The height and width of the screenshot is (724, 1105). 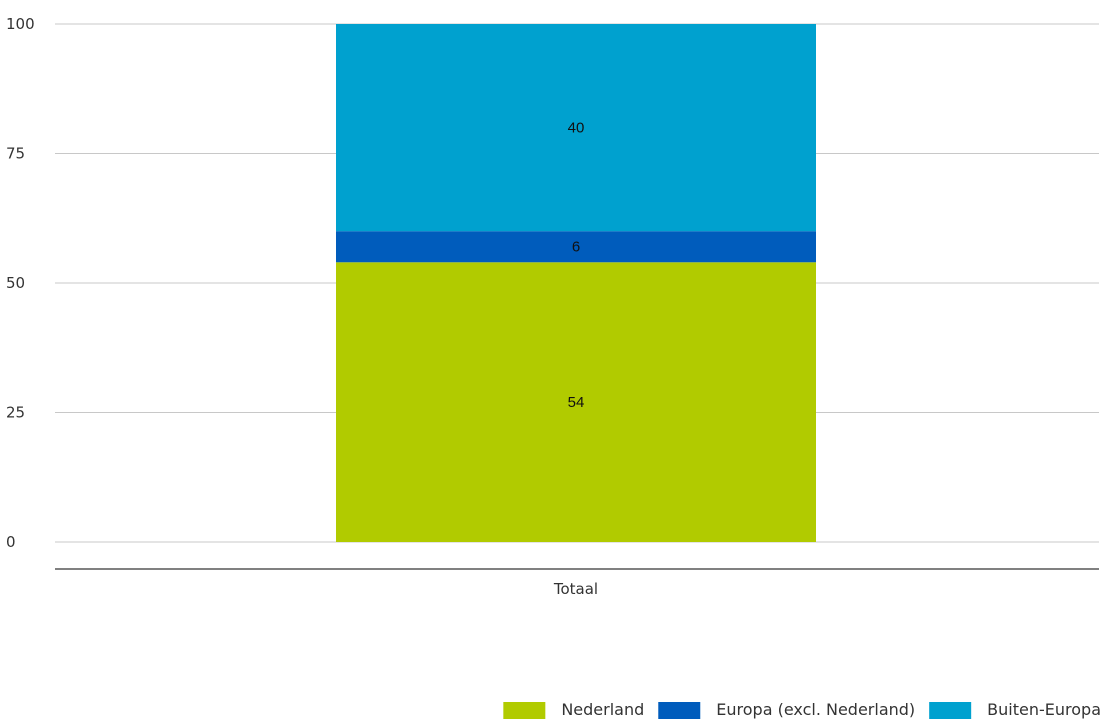 I want to click on x-axis-ticks: Totaal, so click(x=575, y=589).